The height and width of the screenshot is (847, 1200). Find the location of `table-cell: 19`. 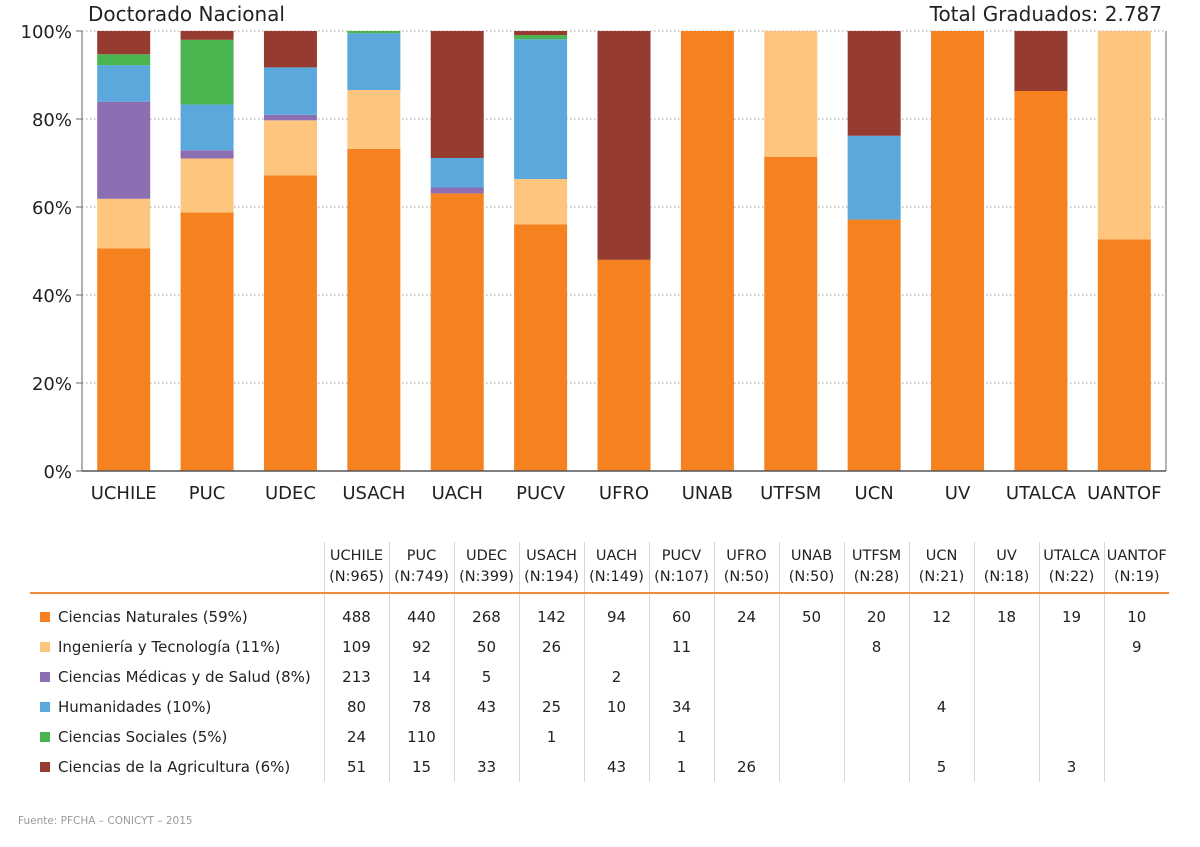

table-cell: 19 is located at coordinates (1071, 612).